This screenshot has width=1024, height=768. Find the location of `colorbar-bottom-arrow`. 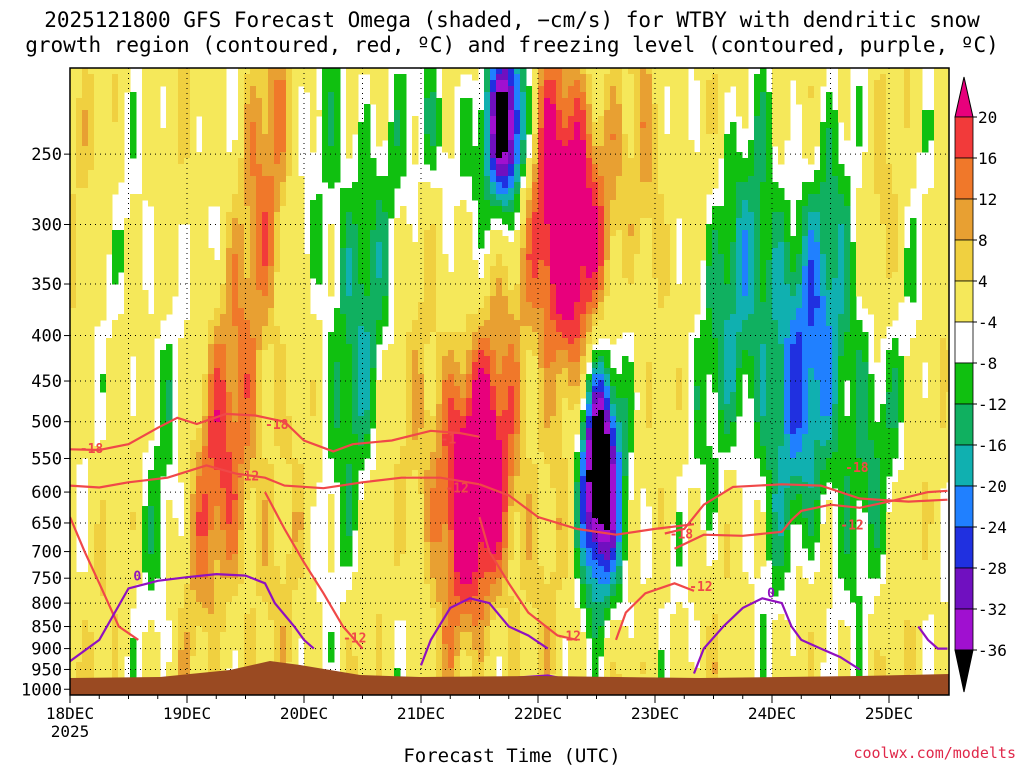

colorbar-bottom-arrow is located at coordinates (964, 671).